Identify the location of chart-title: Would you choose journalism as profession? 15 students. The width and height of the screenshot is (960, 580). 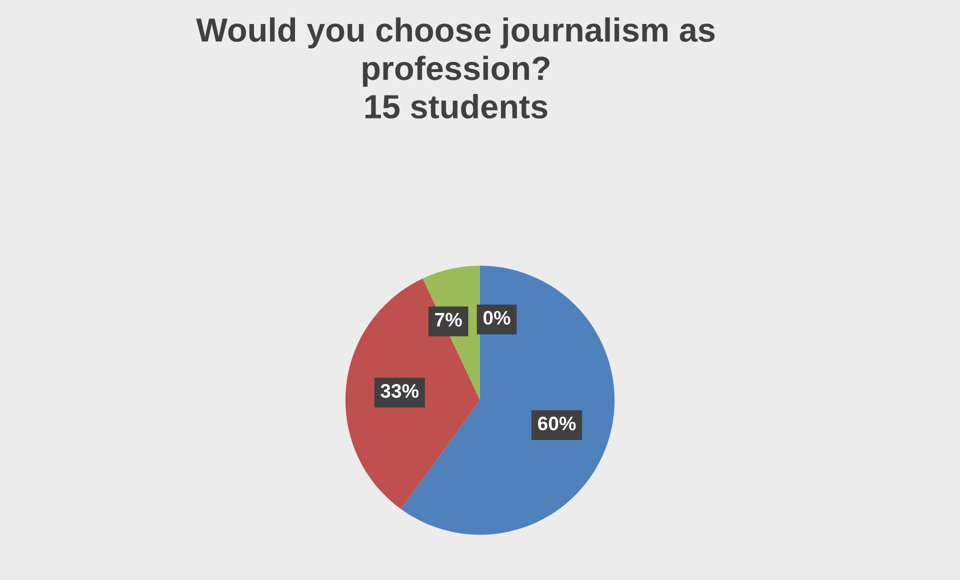
(455, 68).